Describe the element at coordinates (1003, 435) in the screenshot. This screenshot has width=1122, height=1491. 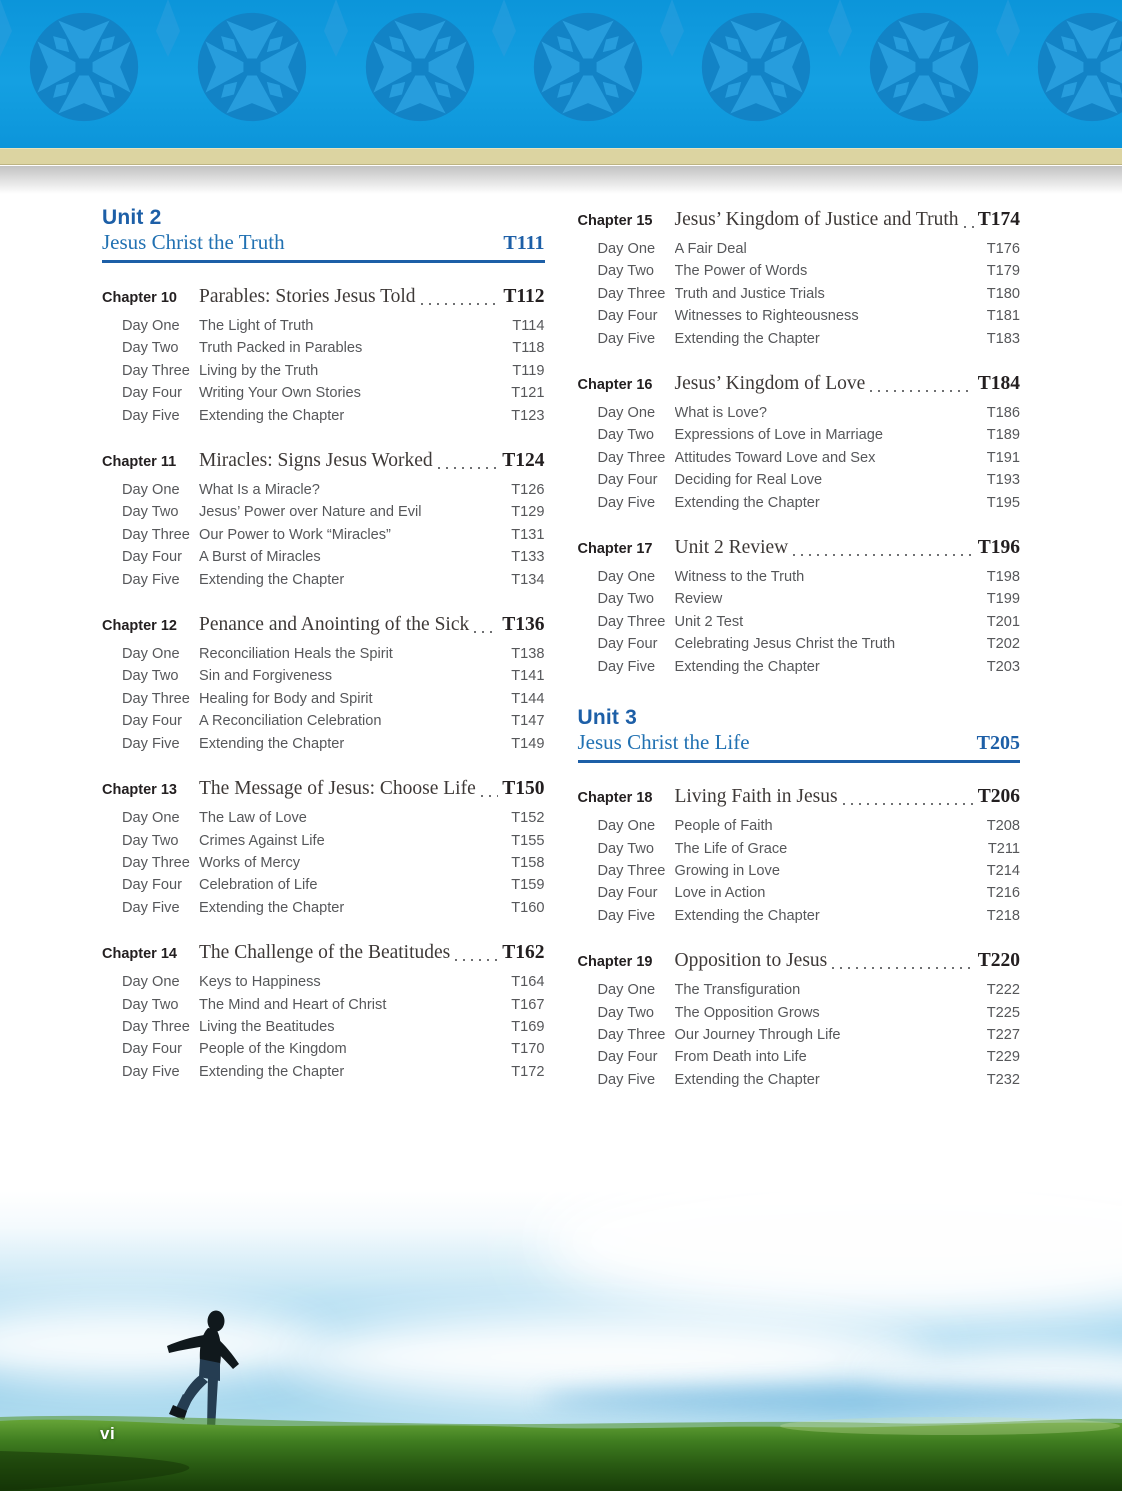
I see `day-page-number: T189` at that location.